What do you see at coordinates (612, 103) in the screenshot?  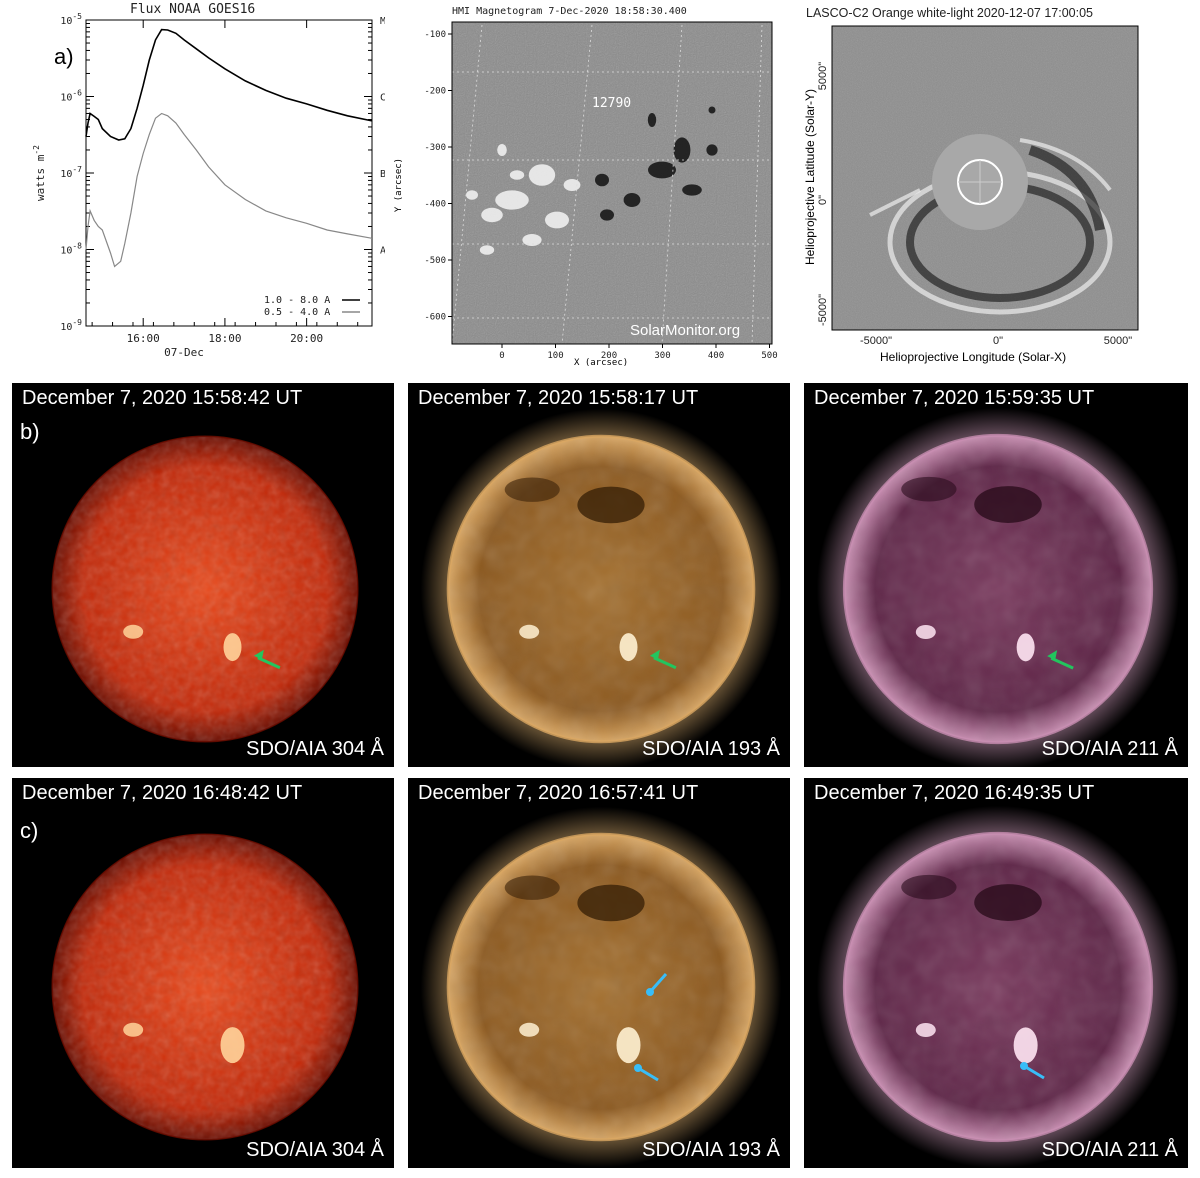 I see `region-label: 12790` at bounding box center [612, 103].